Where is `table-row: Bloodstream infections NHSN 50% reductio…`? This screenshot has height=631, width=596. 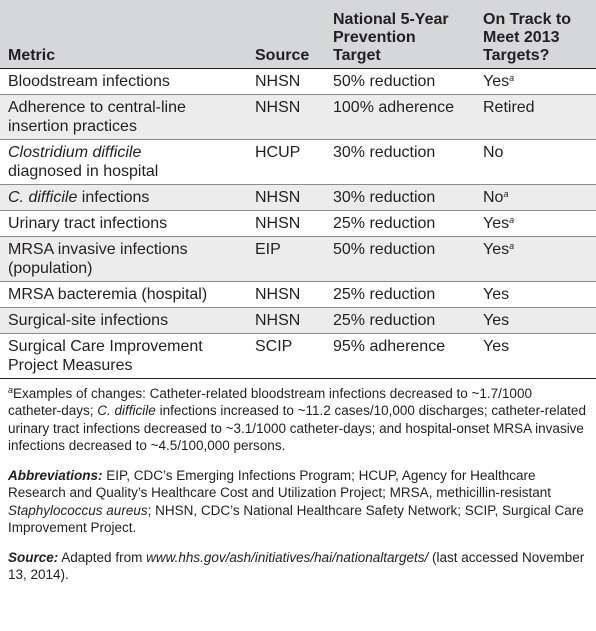
table-row: Bloodstream infections NHSN 50% reductio… is located at coordinates (298, 80).